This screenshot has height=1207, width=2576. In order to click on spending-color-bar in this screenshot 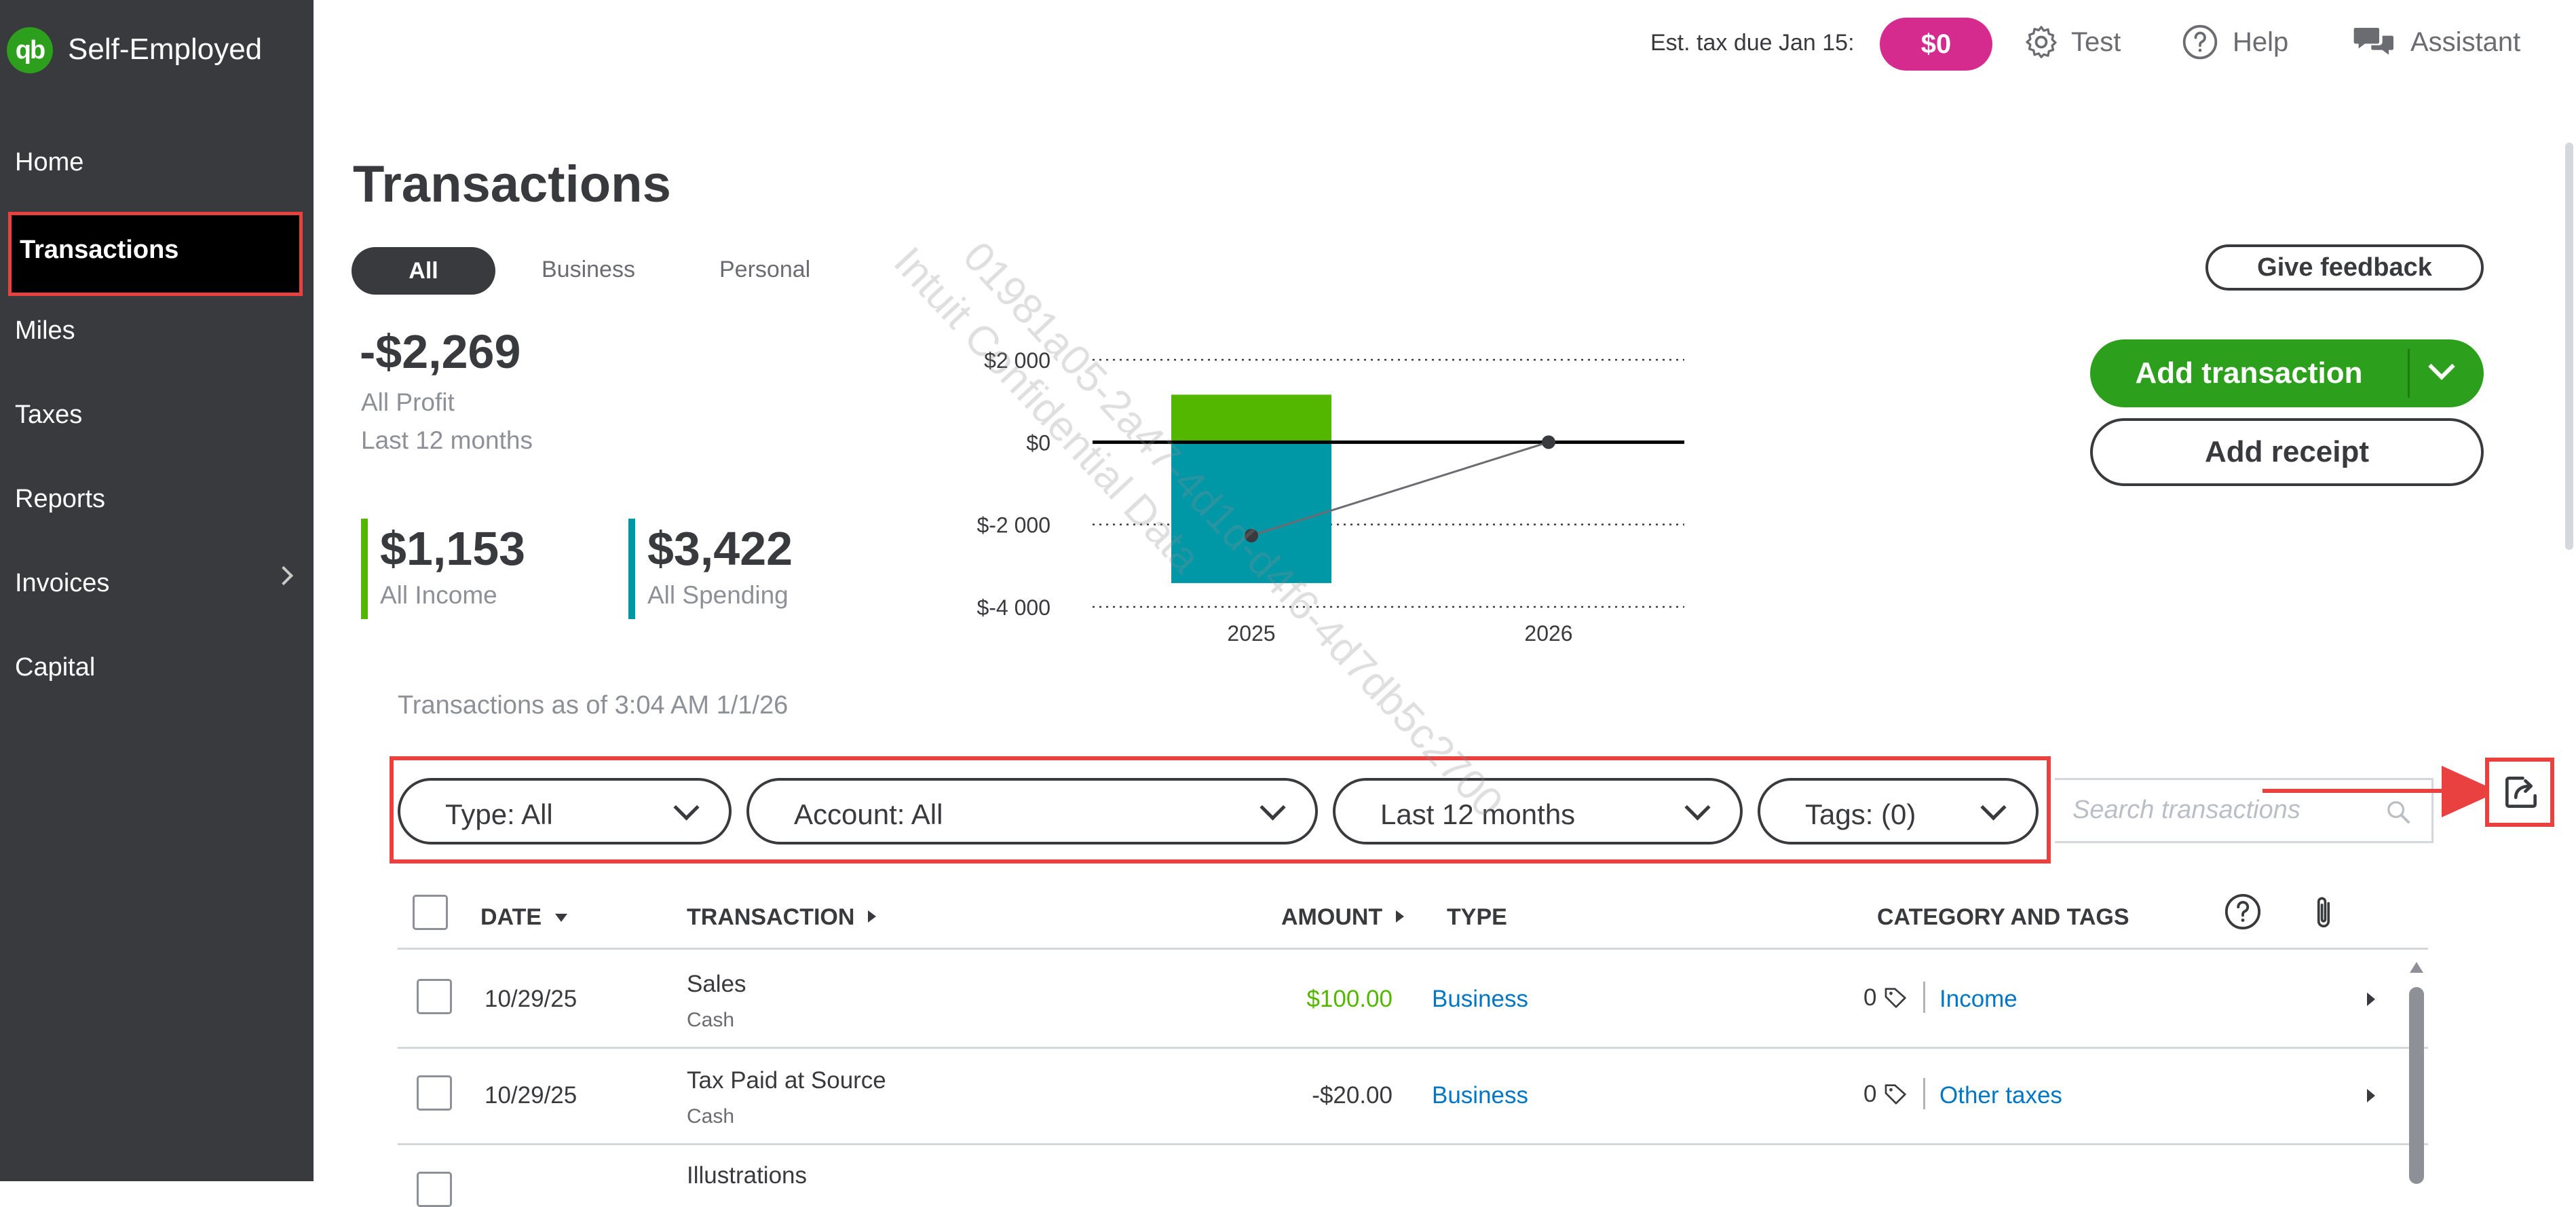, I will do `click(631, 569)`.